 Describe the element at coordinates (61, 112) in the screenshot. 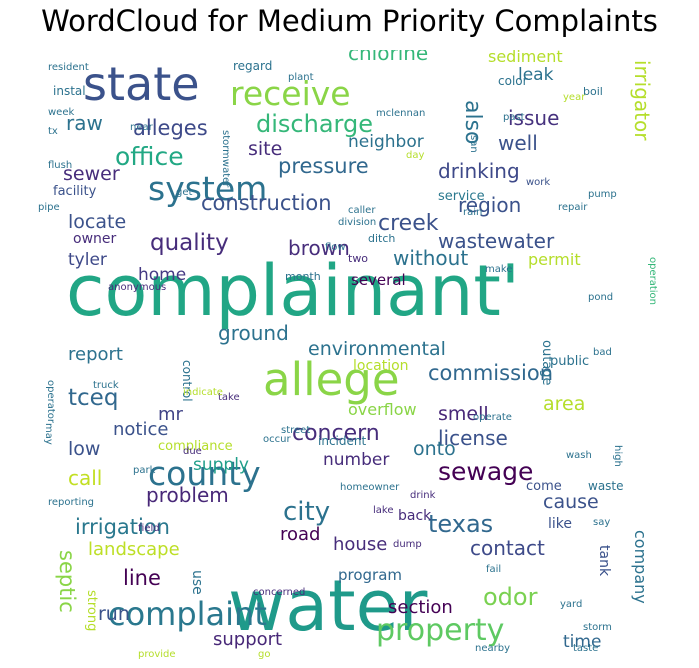

I see `cloud-word: week` at that location.